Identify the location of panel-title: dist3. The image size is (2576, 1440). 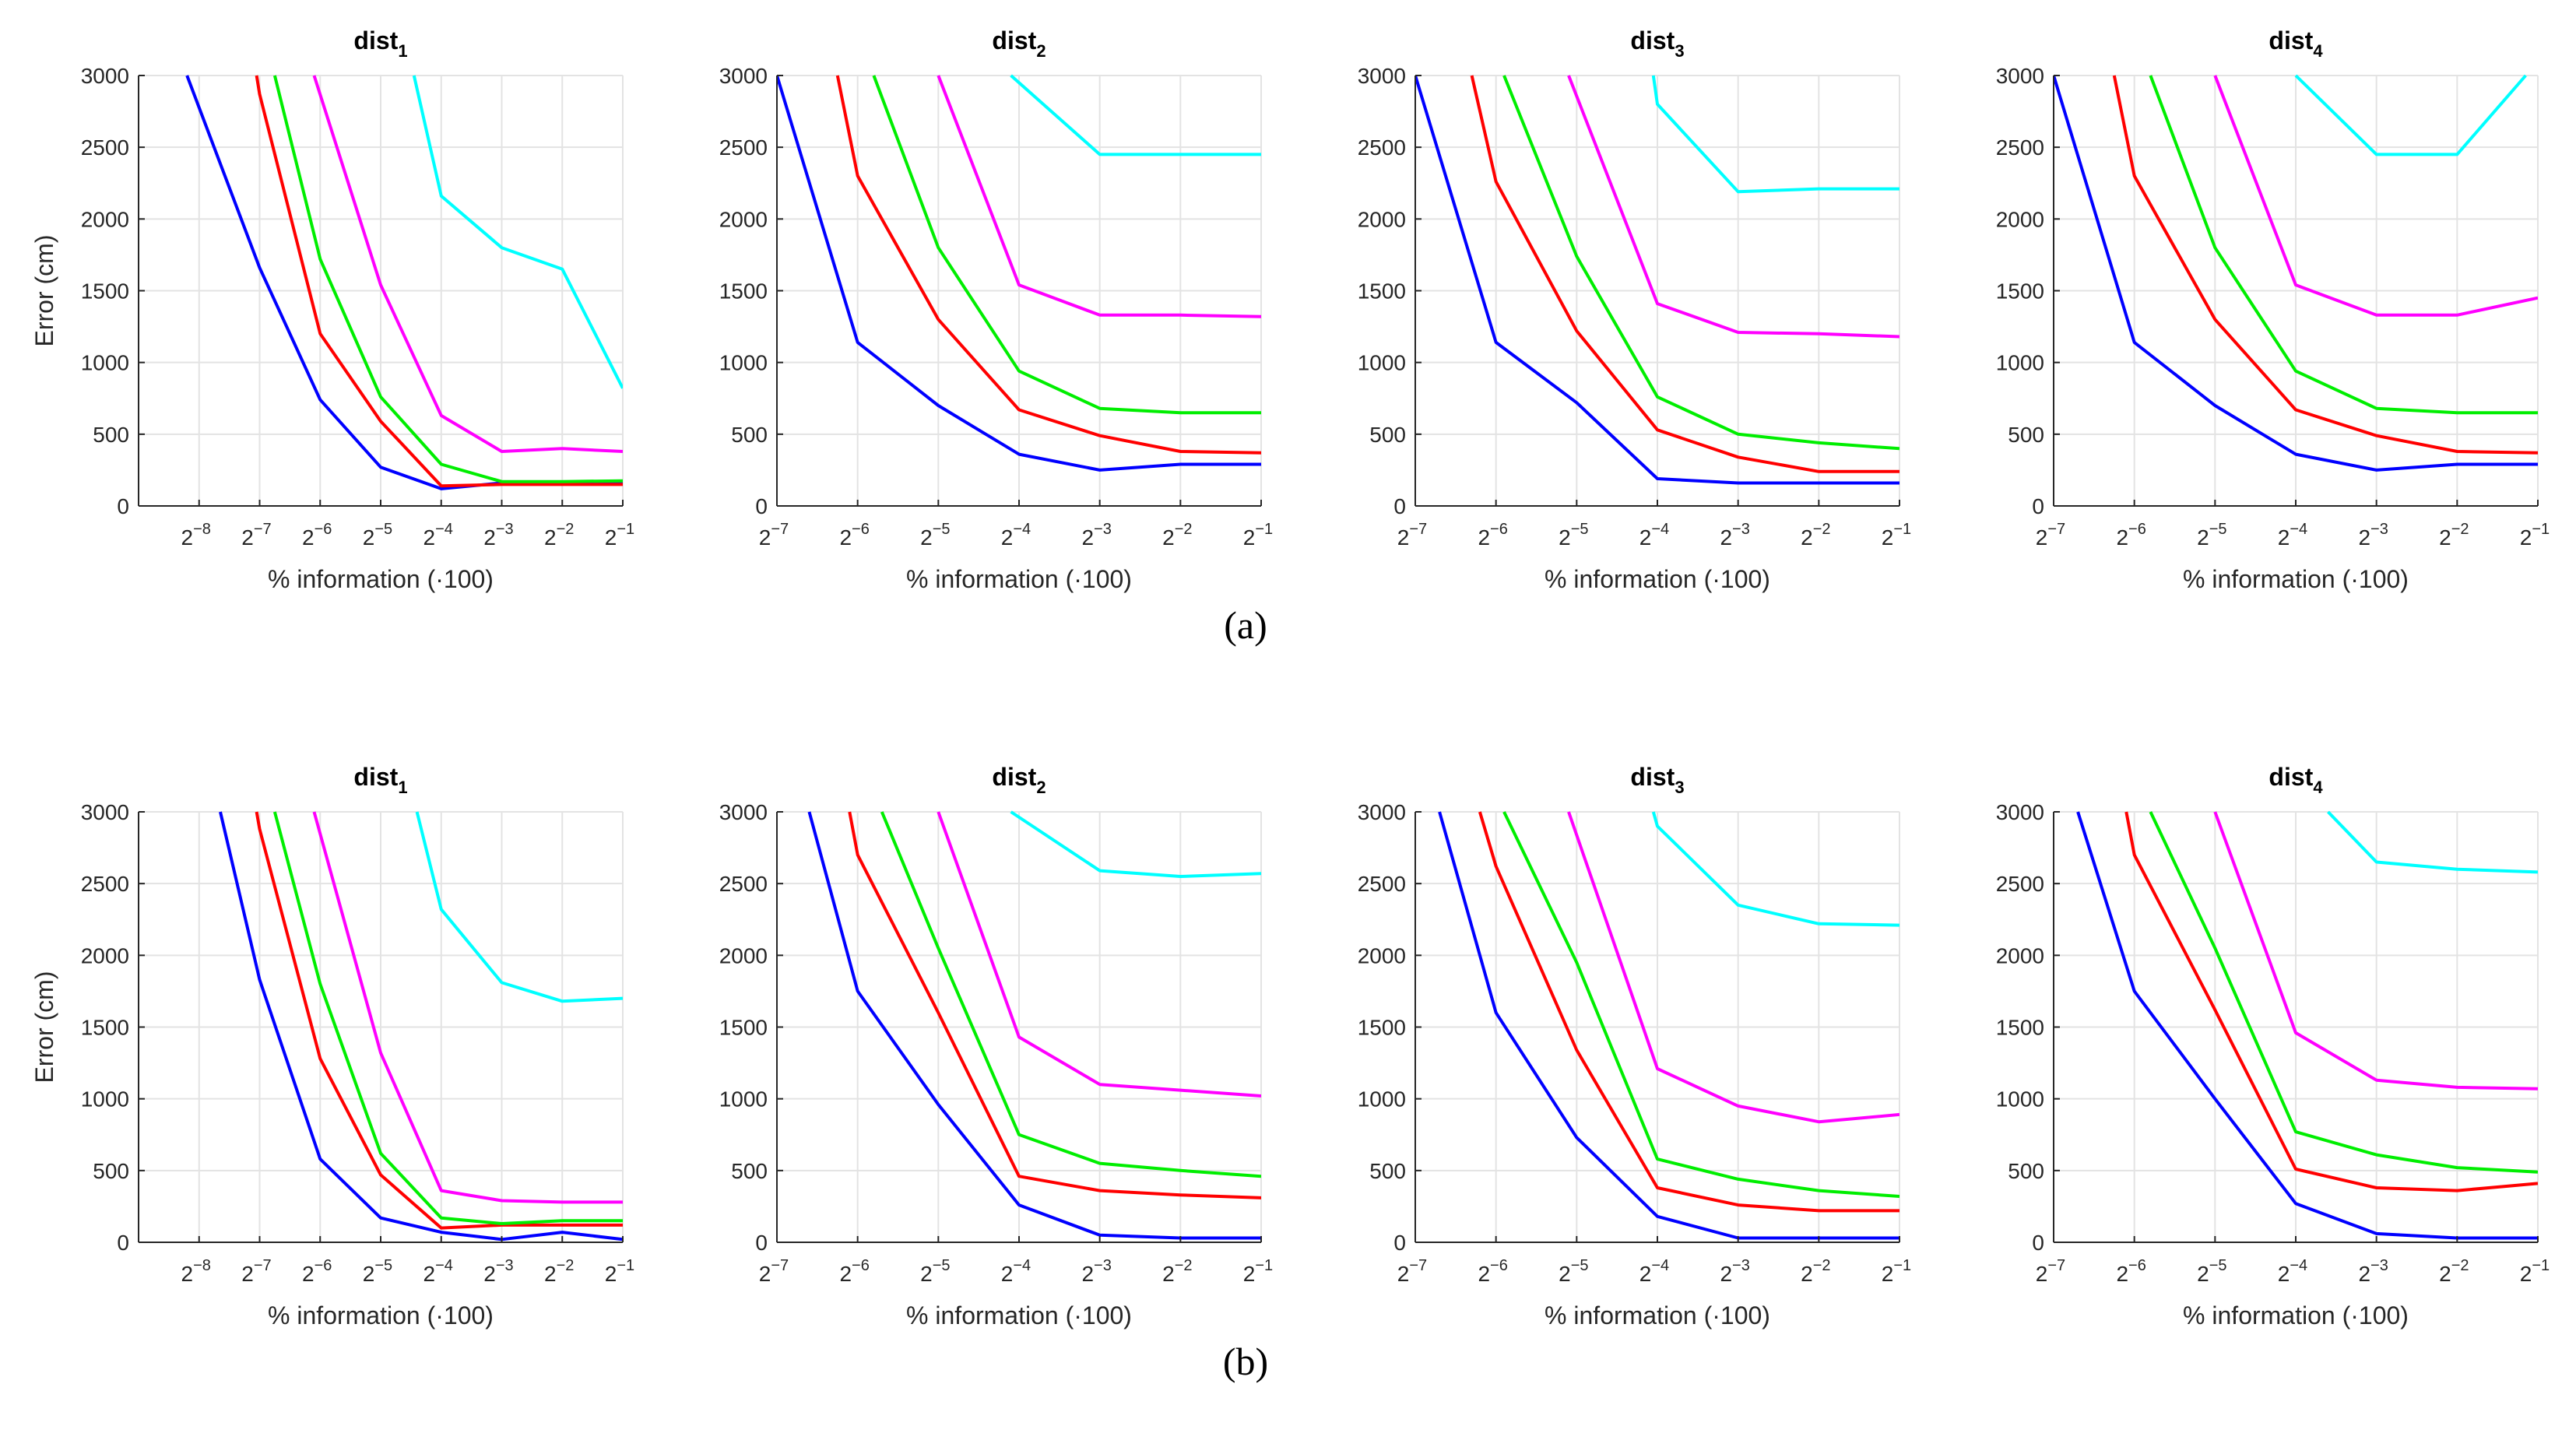
(1657, 44).